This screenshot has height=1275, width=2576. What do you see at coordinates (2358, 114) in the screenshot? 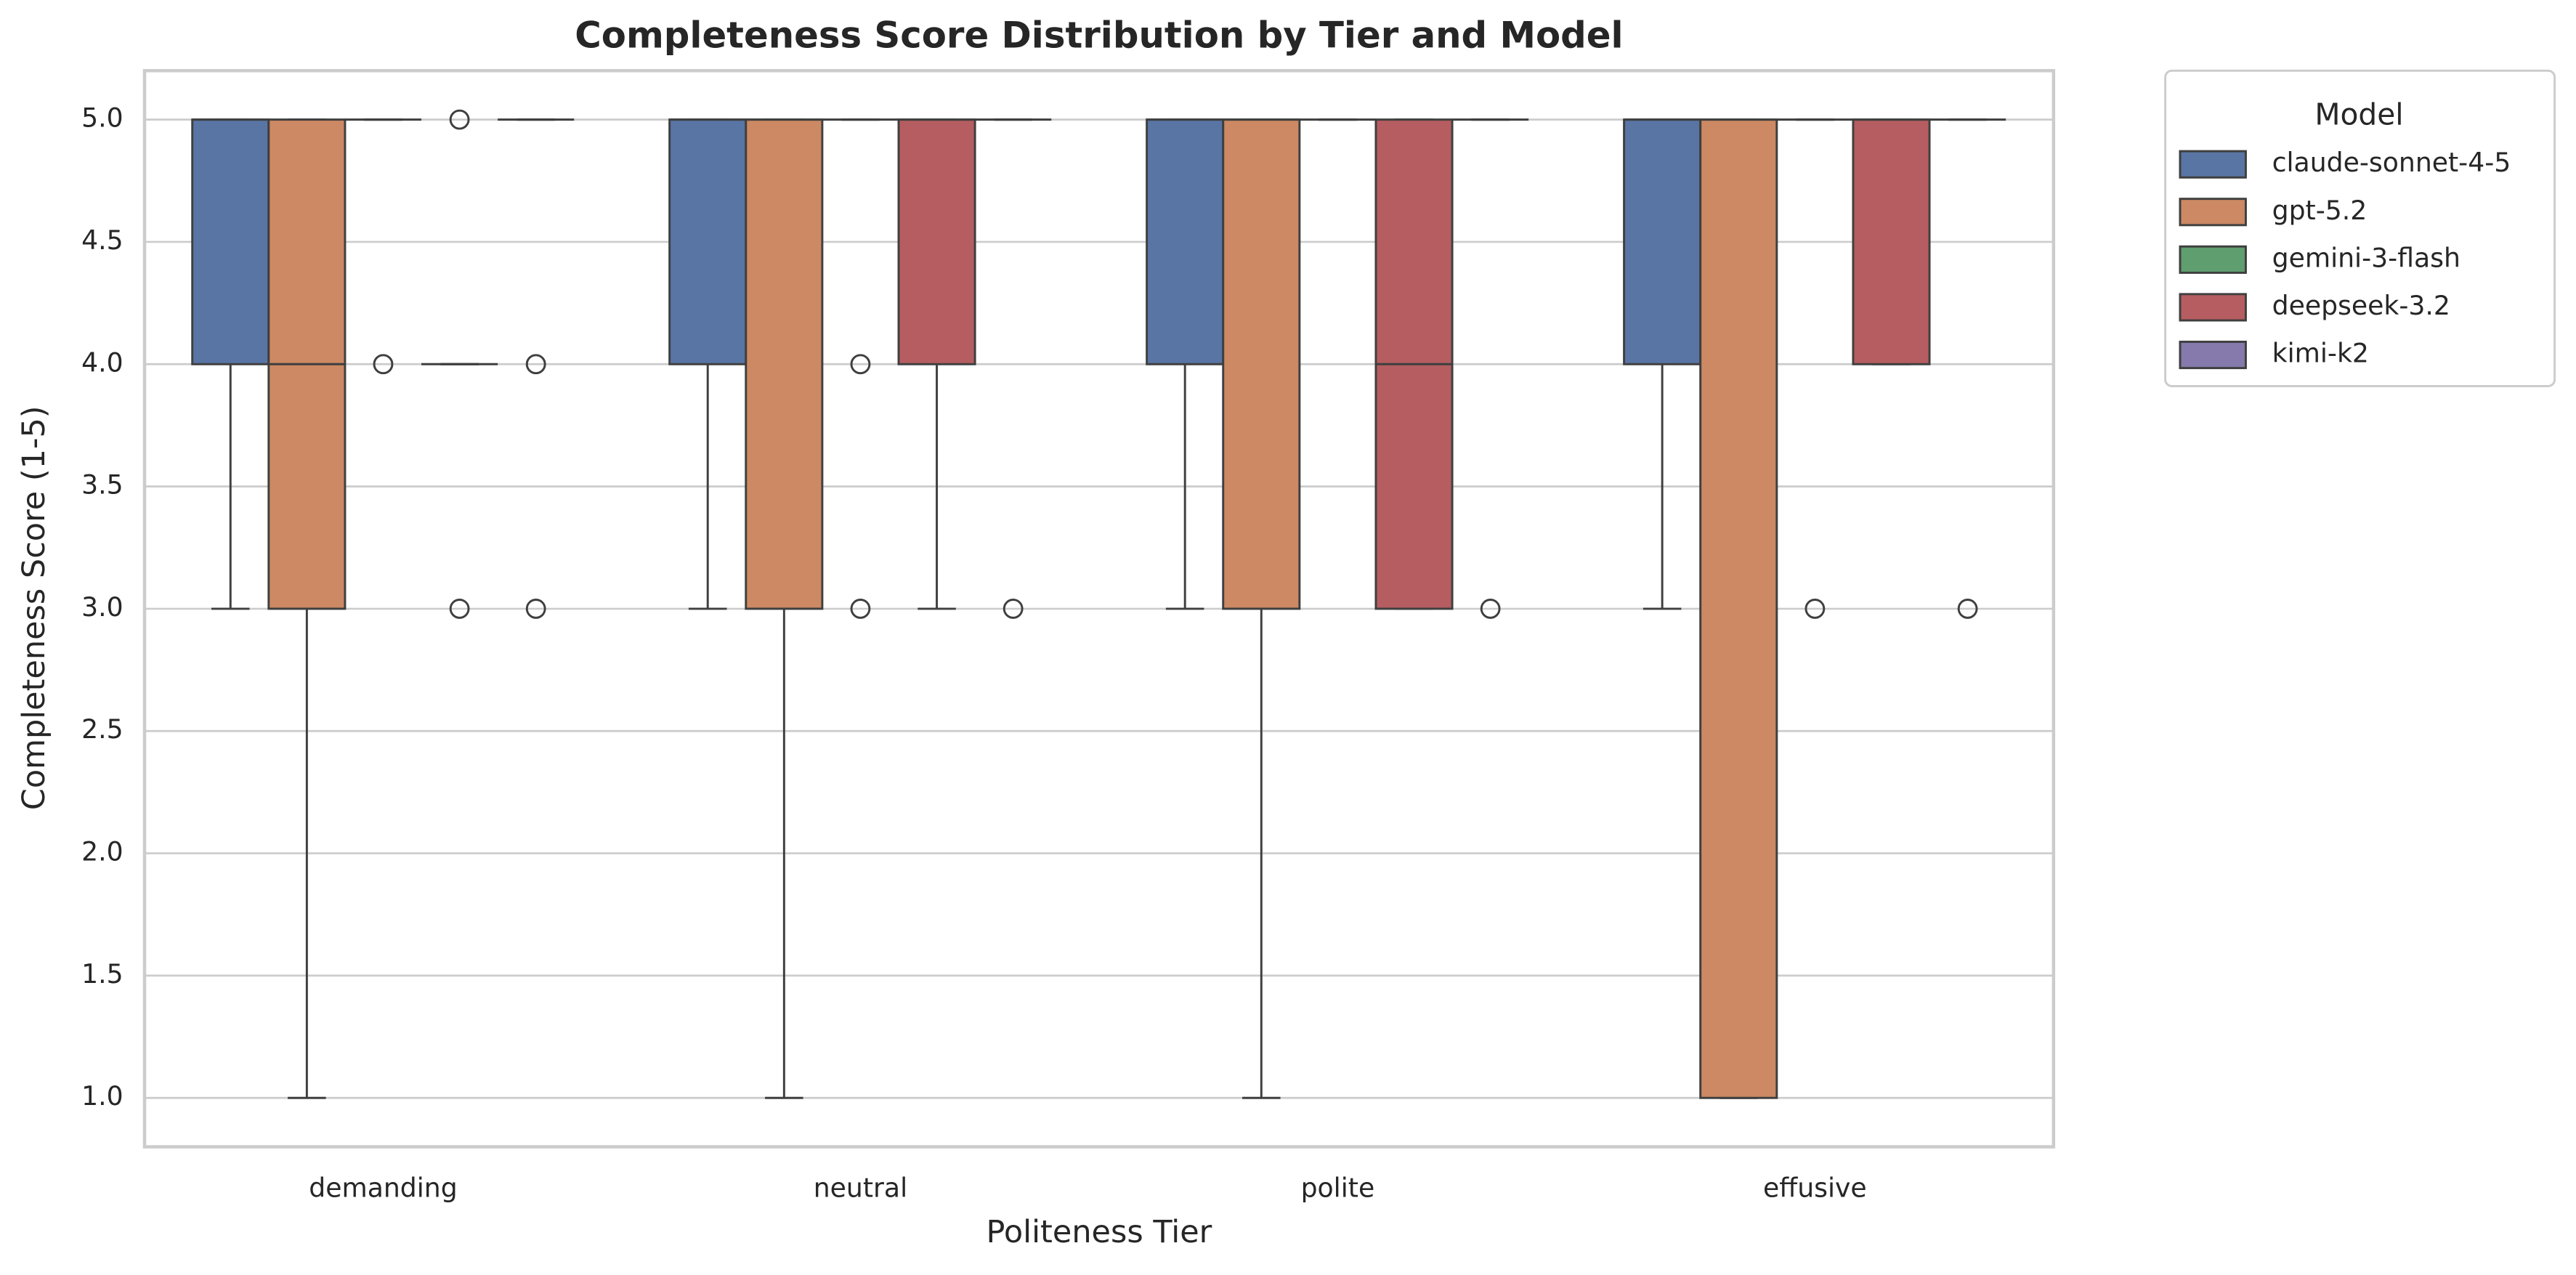
I see `legend-title: Model` at bounding box center [2358, 114].